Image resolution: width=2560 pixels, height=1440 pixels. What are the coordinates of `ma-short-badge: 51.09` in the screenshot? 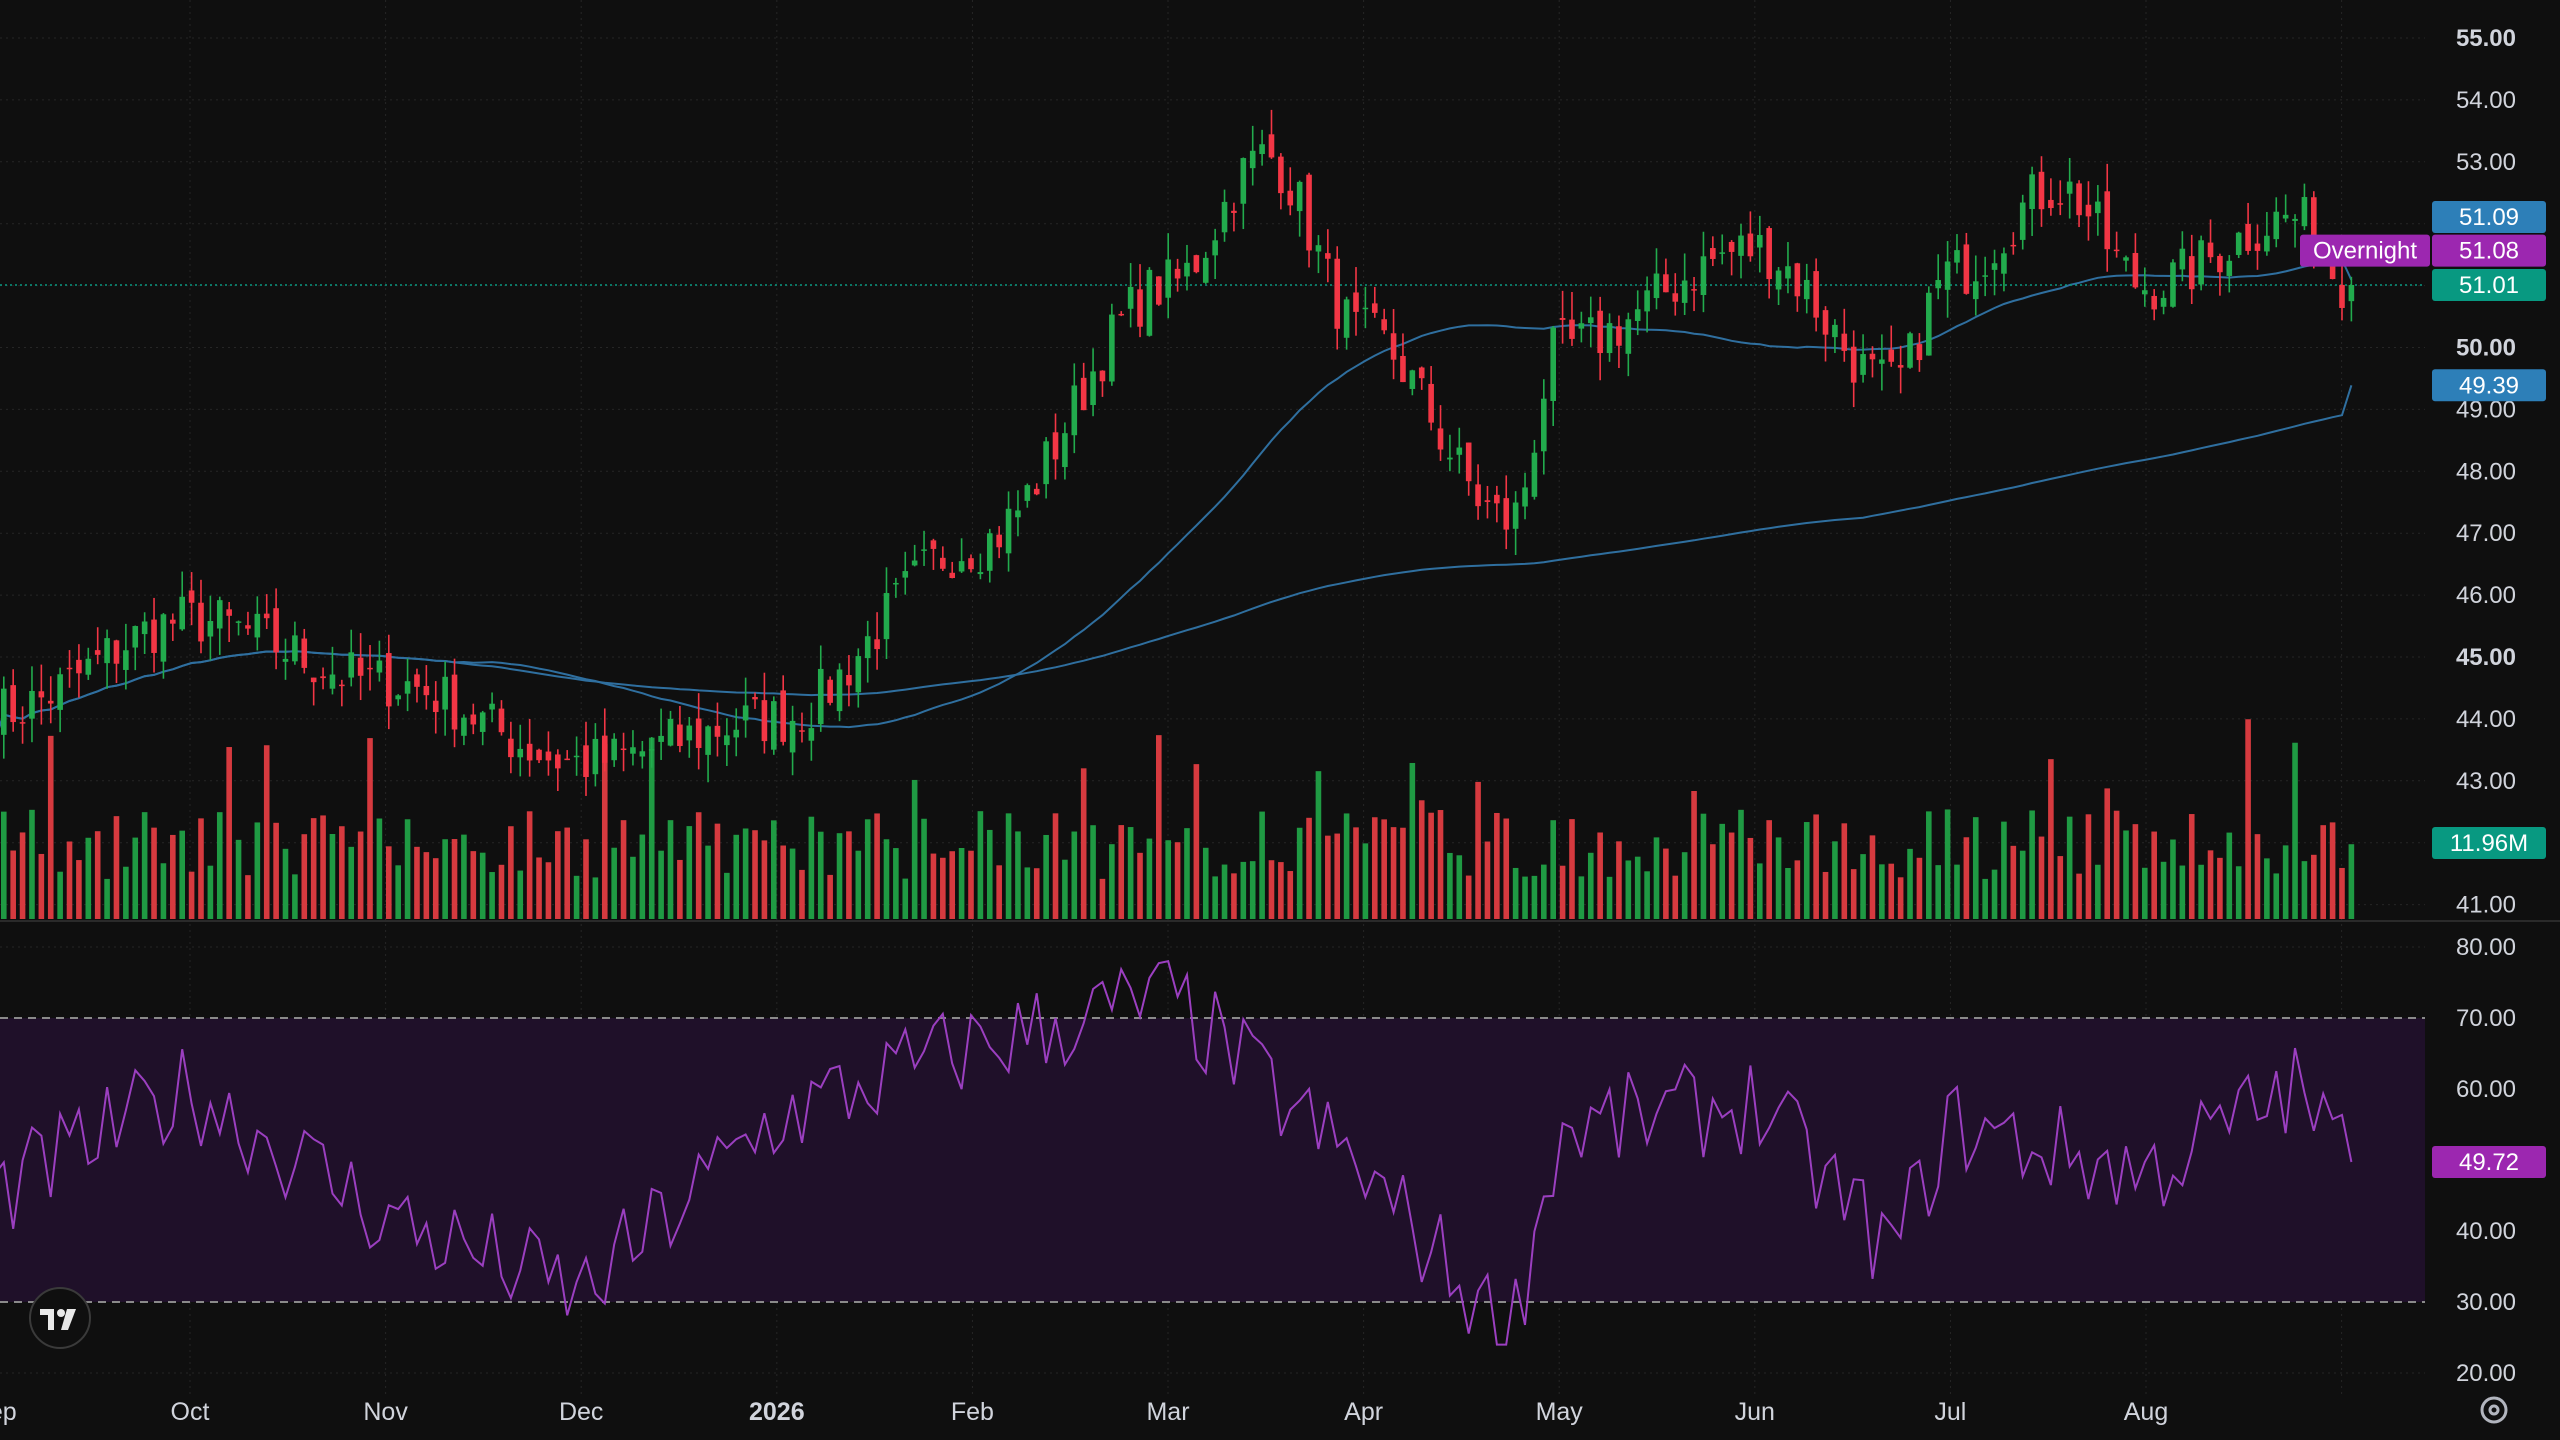 It's located at (2489, 217).